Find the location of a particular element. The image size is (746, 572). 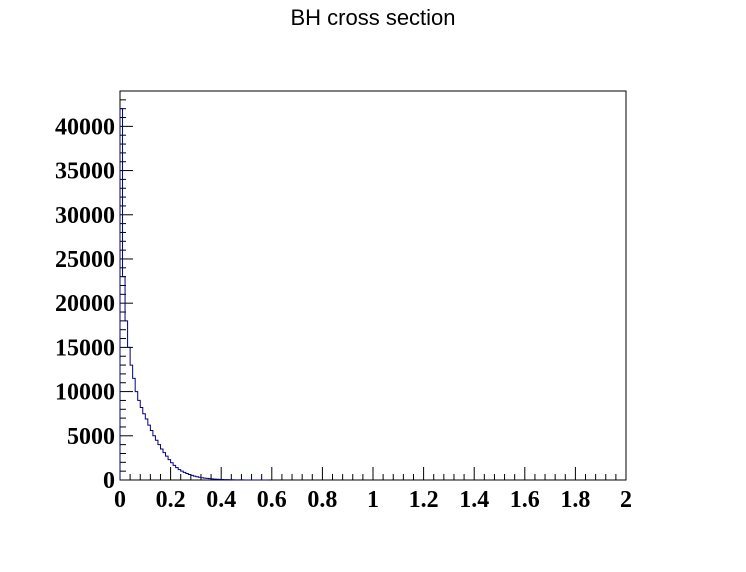

y-axis-ticks is located at coordinates (126, 285).